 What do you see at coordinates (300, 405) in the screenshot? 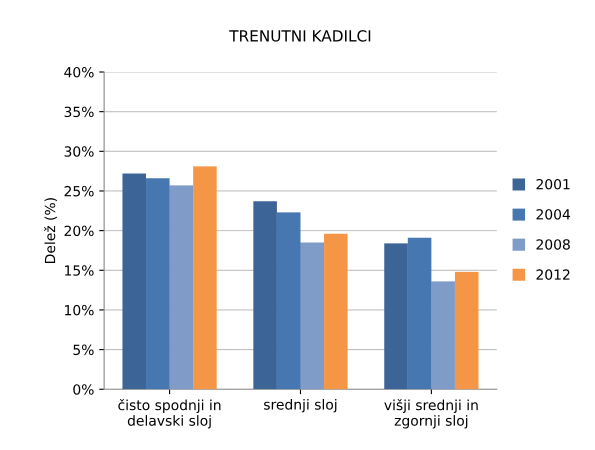
I see `x-tick-label: srednji sloj` at bounding box center [300, 405].